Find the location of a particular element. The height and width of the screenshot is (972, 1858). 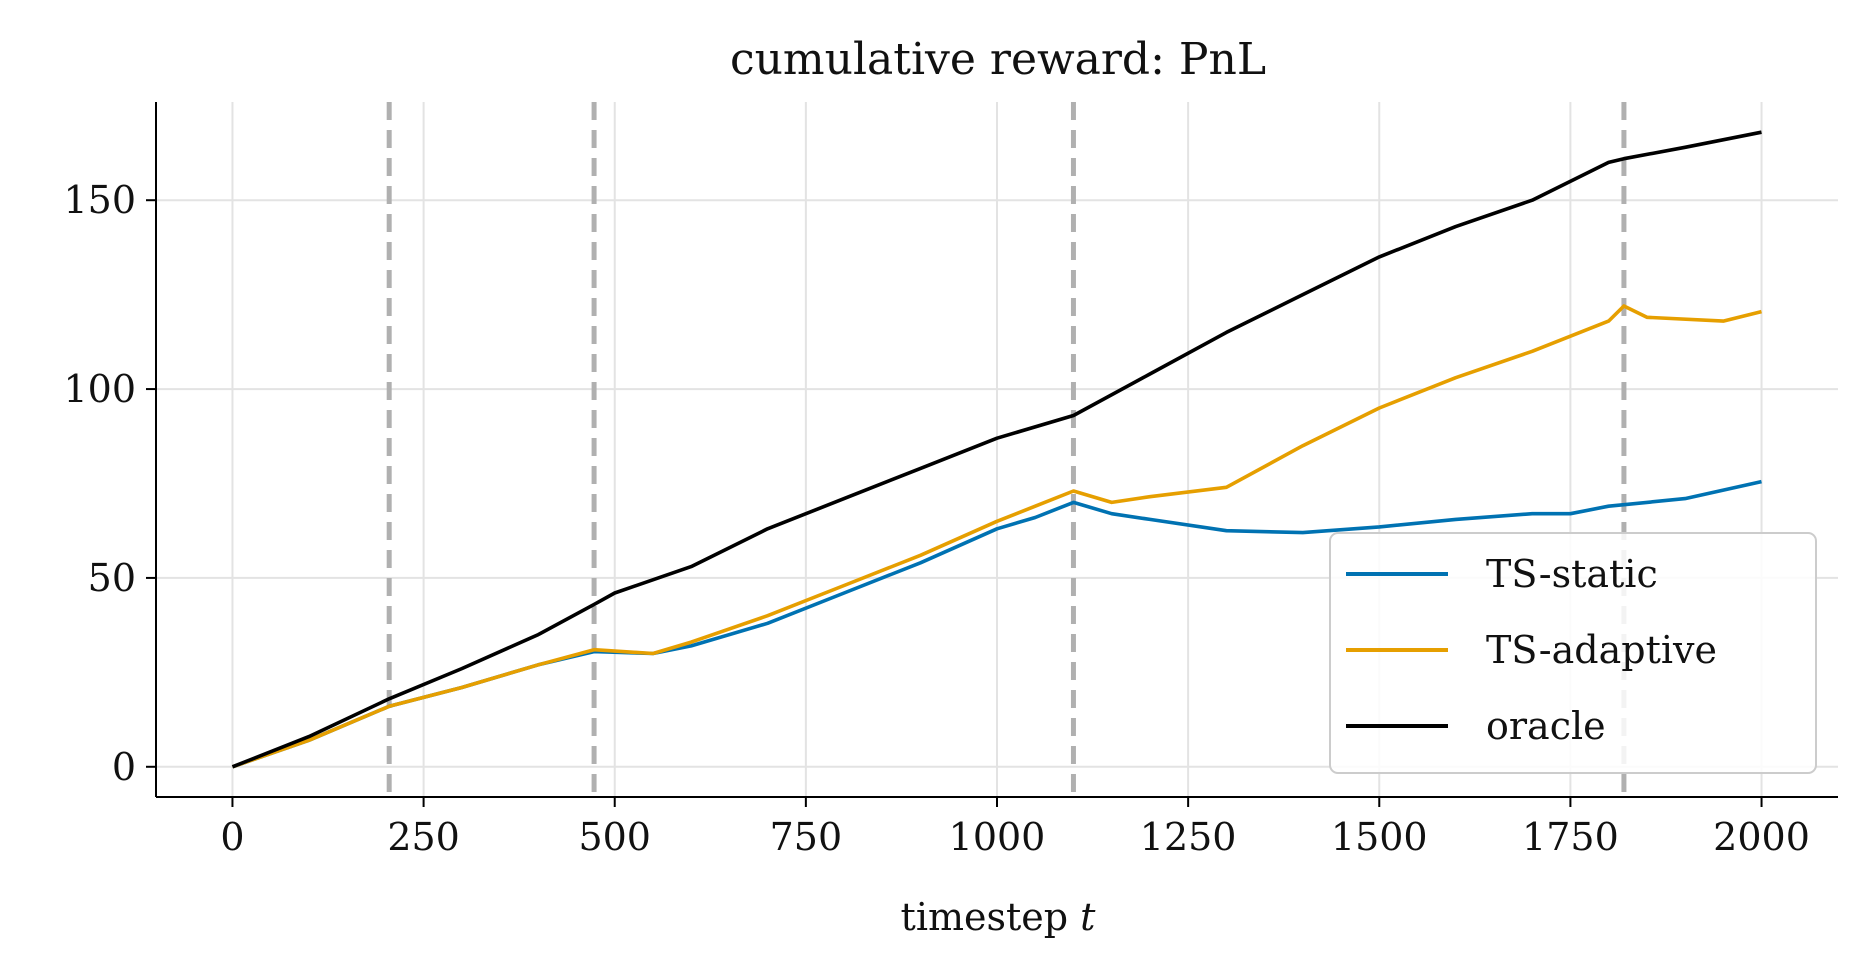

legend-frame is located at coordinates (1573, 653).